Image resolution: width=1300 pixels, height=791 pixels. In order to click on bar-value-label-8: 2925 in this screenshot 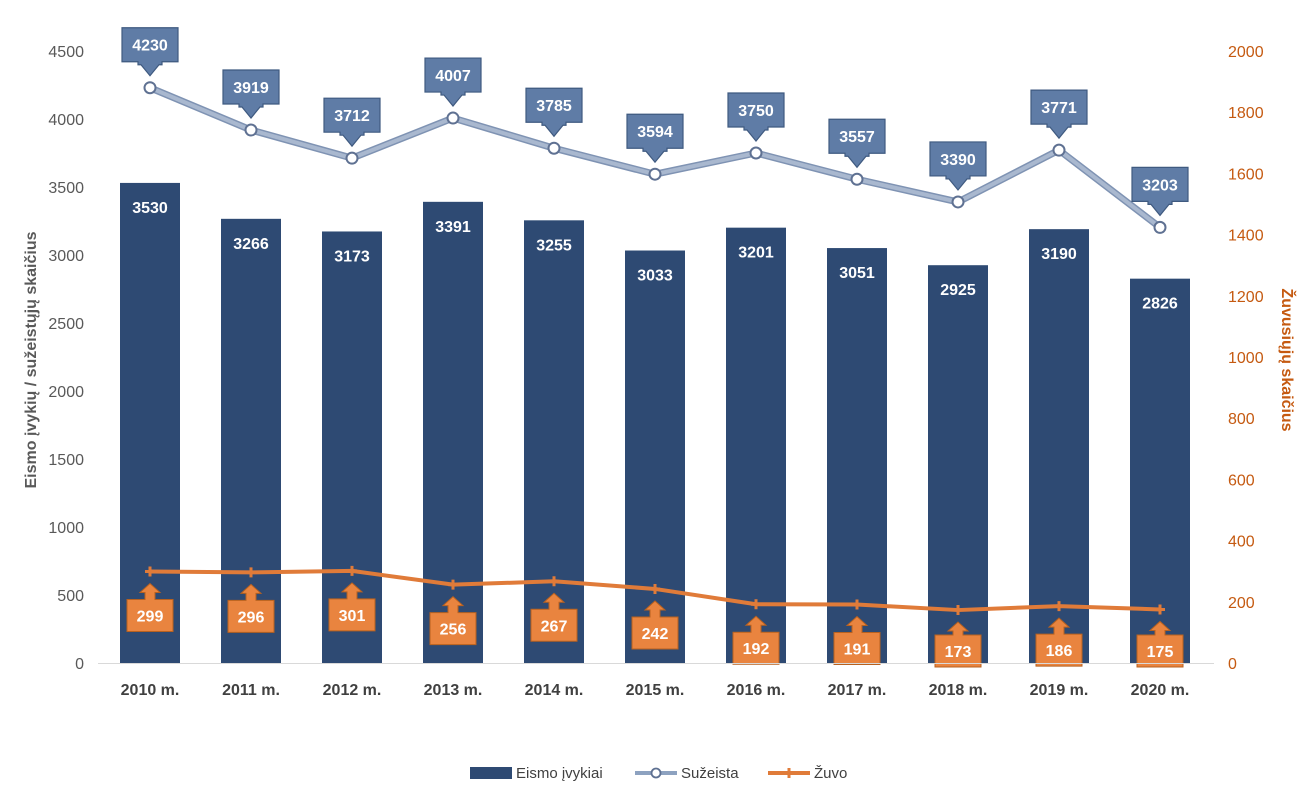, I will do `click(958, 290)`.